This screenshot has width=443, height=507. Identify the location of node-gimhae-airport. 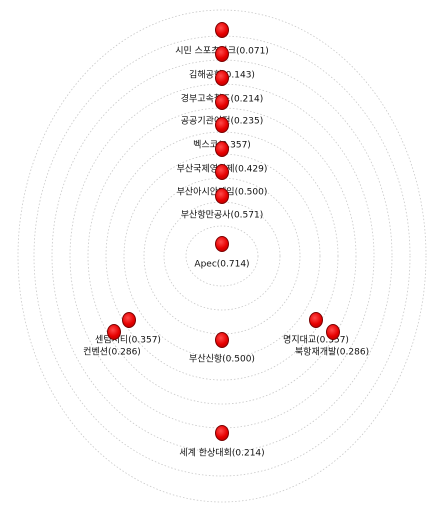
(222, 54).